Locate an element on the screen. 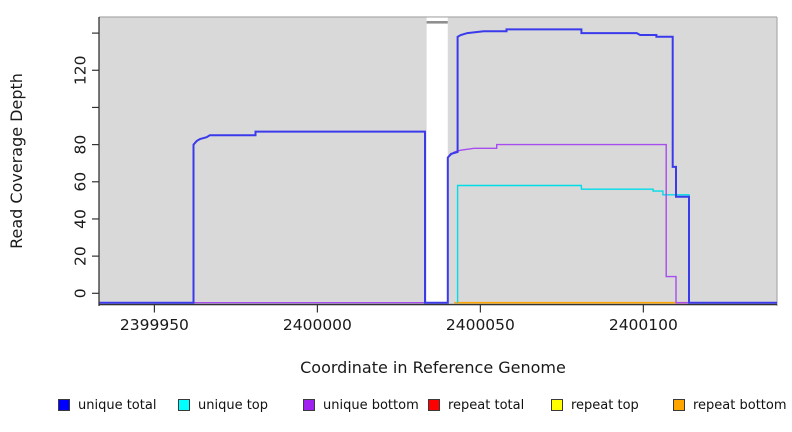 The height and width of the screenshot is (432, 792). legend-item-repeat-bottom: repeat bottom is located at coordinates (730, 405).